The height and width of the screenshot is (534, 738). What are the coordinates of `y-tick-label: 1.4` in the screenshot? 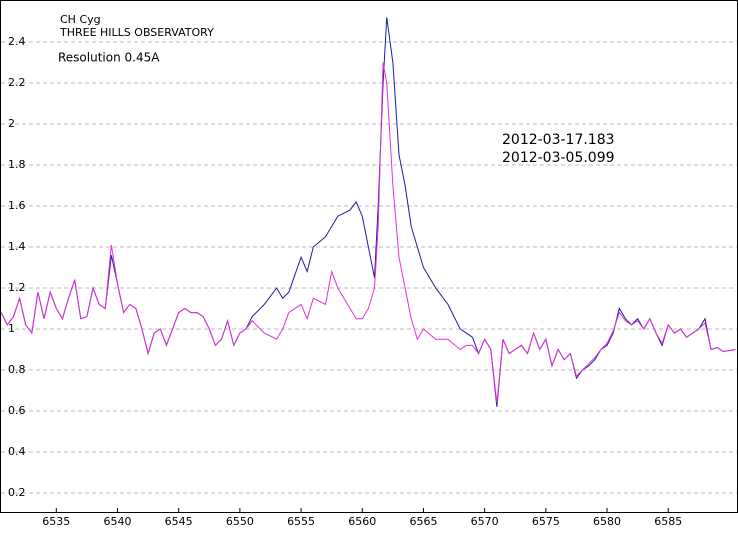 It's located at (17, 246).